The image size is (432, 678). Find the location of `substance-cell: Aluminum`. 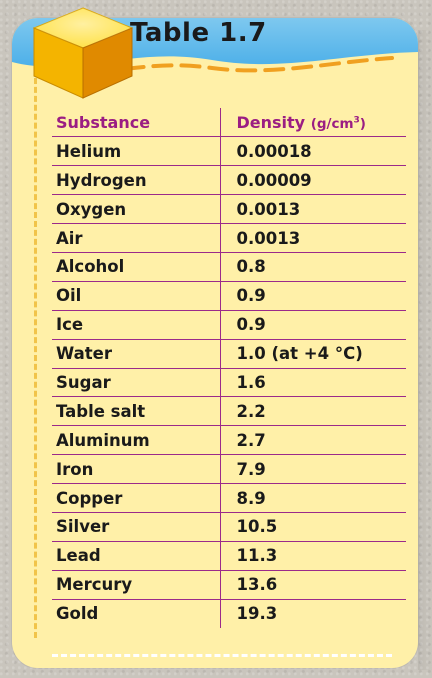

substance-cell: Aluminum is located at coordinates (136, 440).